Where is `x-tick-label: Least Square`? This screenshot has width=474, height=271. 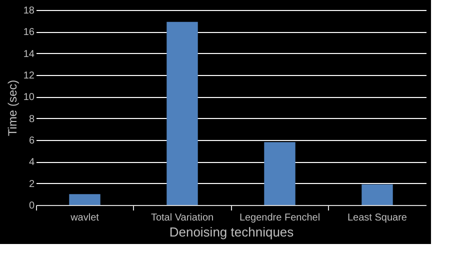
x-tick-label: Least Square is located at coordinates (378, 218).